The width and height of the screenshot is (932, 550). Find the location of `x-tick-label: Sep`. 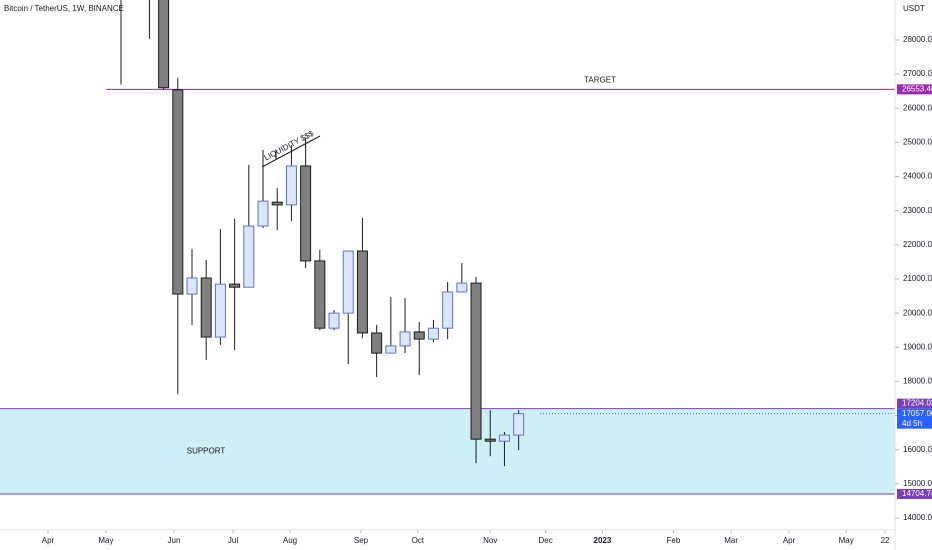

x-tick-label: Sep is located at coordinates (361, 540).